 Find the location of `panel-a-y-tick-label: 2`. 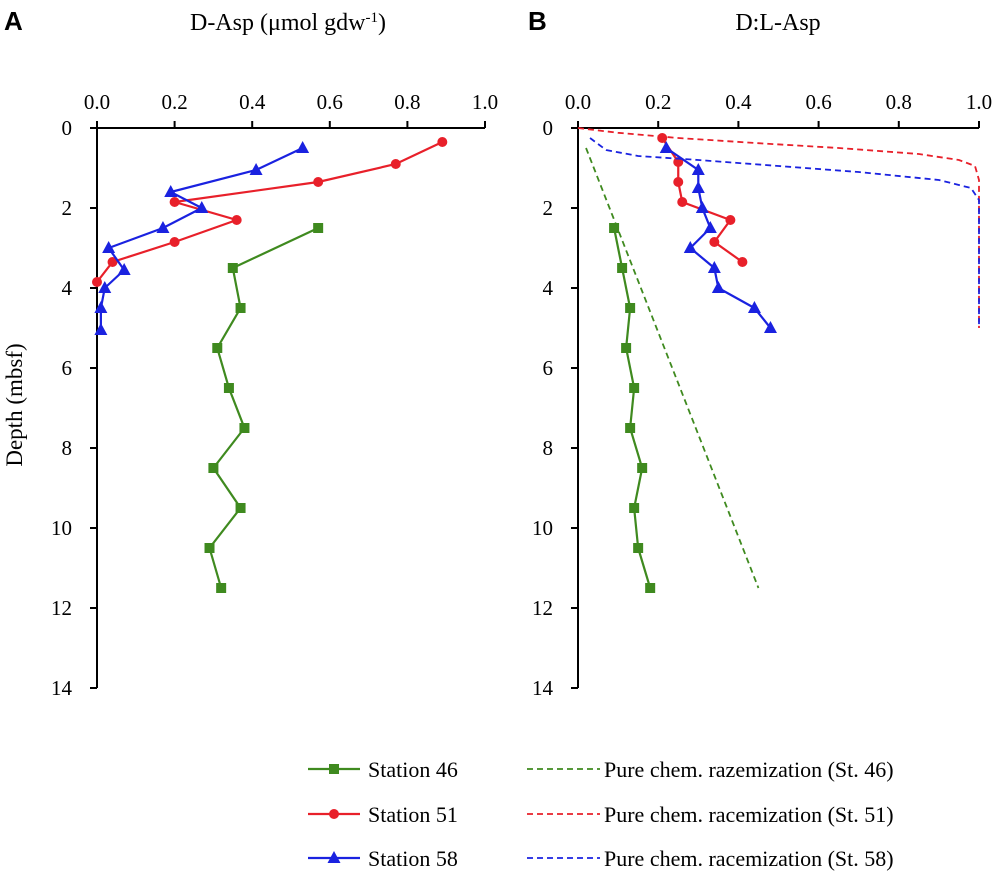

panel-a-y-tick-label: 2 is located at coordinates (67, 208).